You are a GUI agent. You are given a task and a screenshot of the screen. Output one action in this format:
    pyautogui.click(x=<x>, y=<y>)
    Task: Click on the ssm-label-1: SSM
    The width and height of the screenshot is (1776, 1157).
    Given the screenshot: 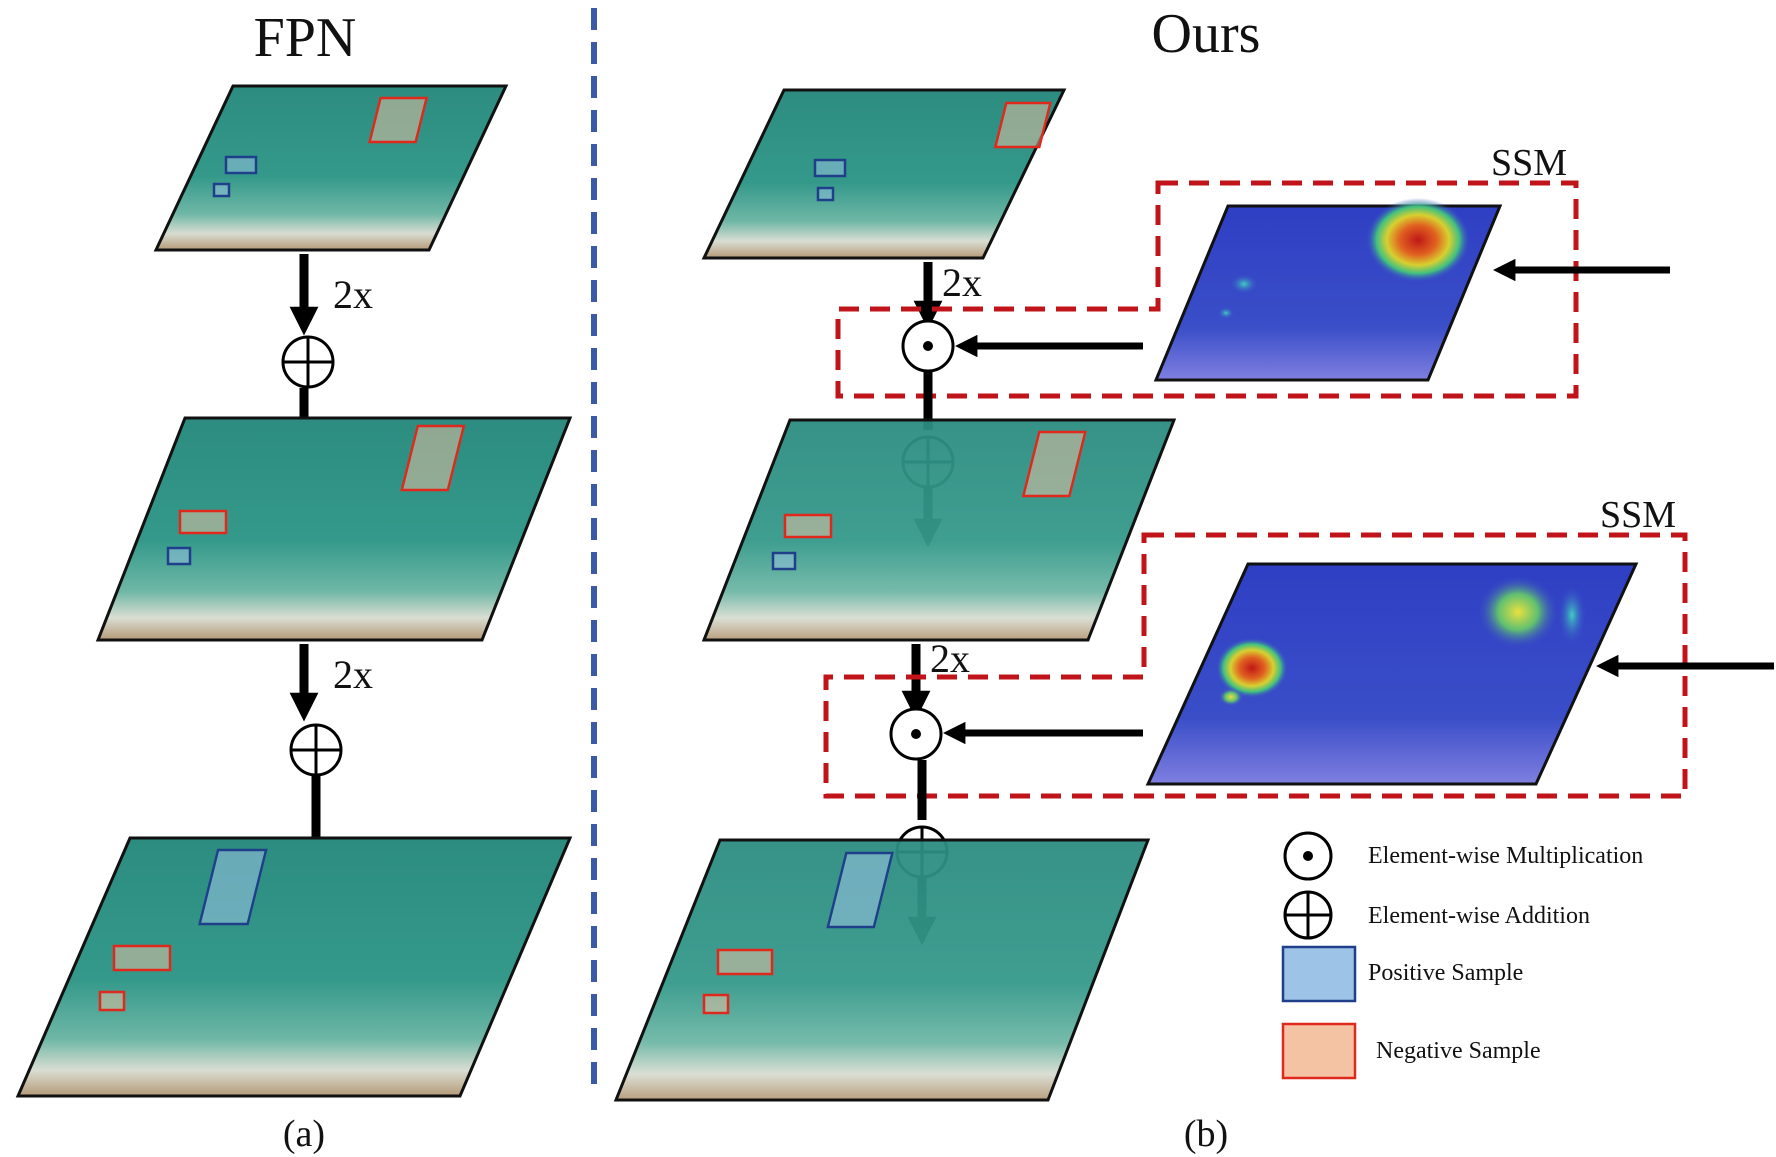 What is the action you would take?
    pyautogui.click(x=1529, y=163)
    